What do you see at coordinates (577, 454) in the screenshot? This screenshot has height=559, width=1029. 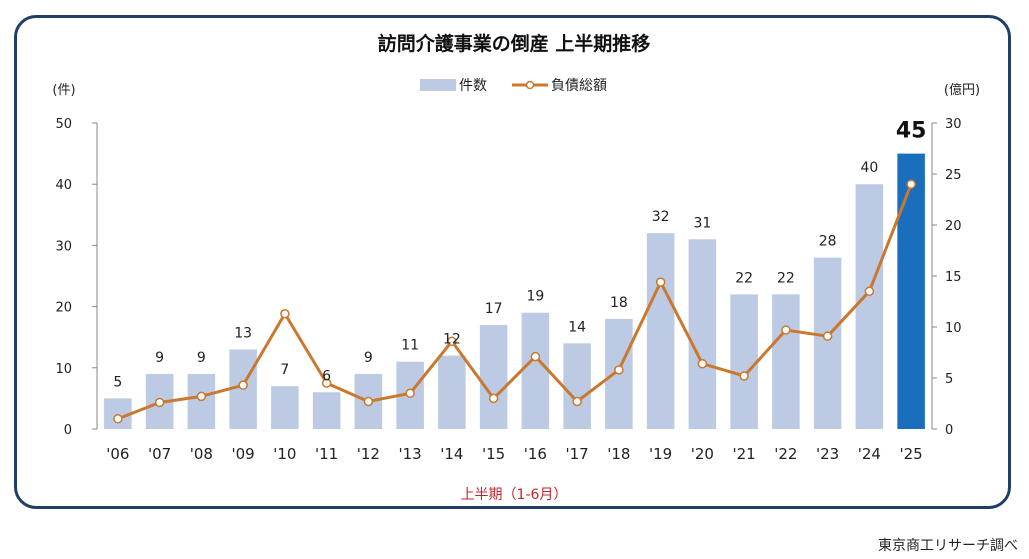 I see `x-tick-label: '17` at bounding box center [577, 454].